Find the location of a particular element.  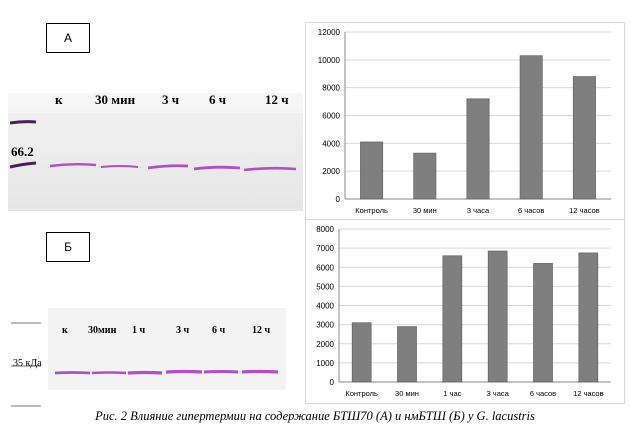

band-b-k is located at coordinates (72, 373).